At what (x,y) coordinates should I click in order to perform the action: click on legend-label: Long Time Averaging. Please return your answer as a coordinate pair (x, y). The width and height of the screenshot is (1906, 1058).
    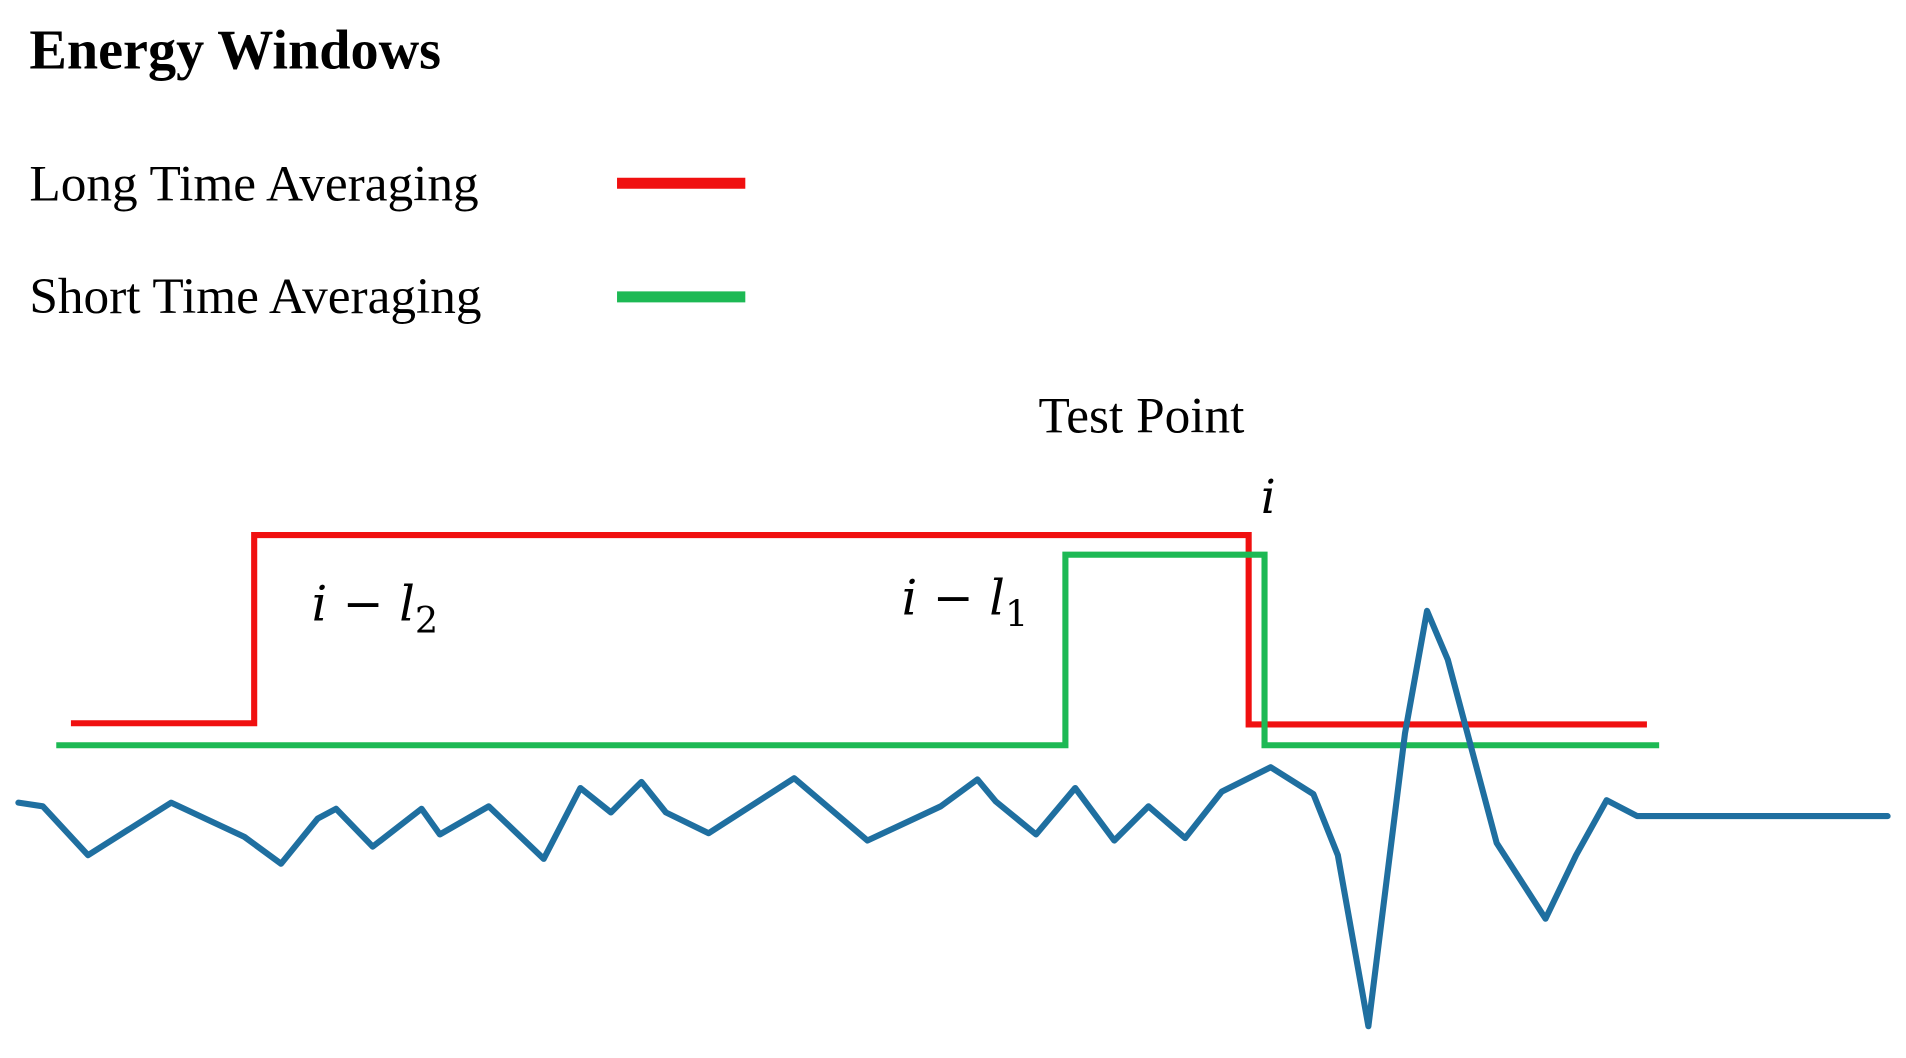
    Looking at the image, I should click on (253, 183).